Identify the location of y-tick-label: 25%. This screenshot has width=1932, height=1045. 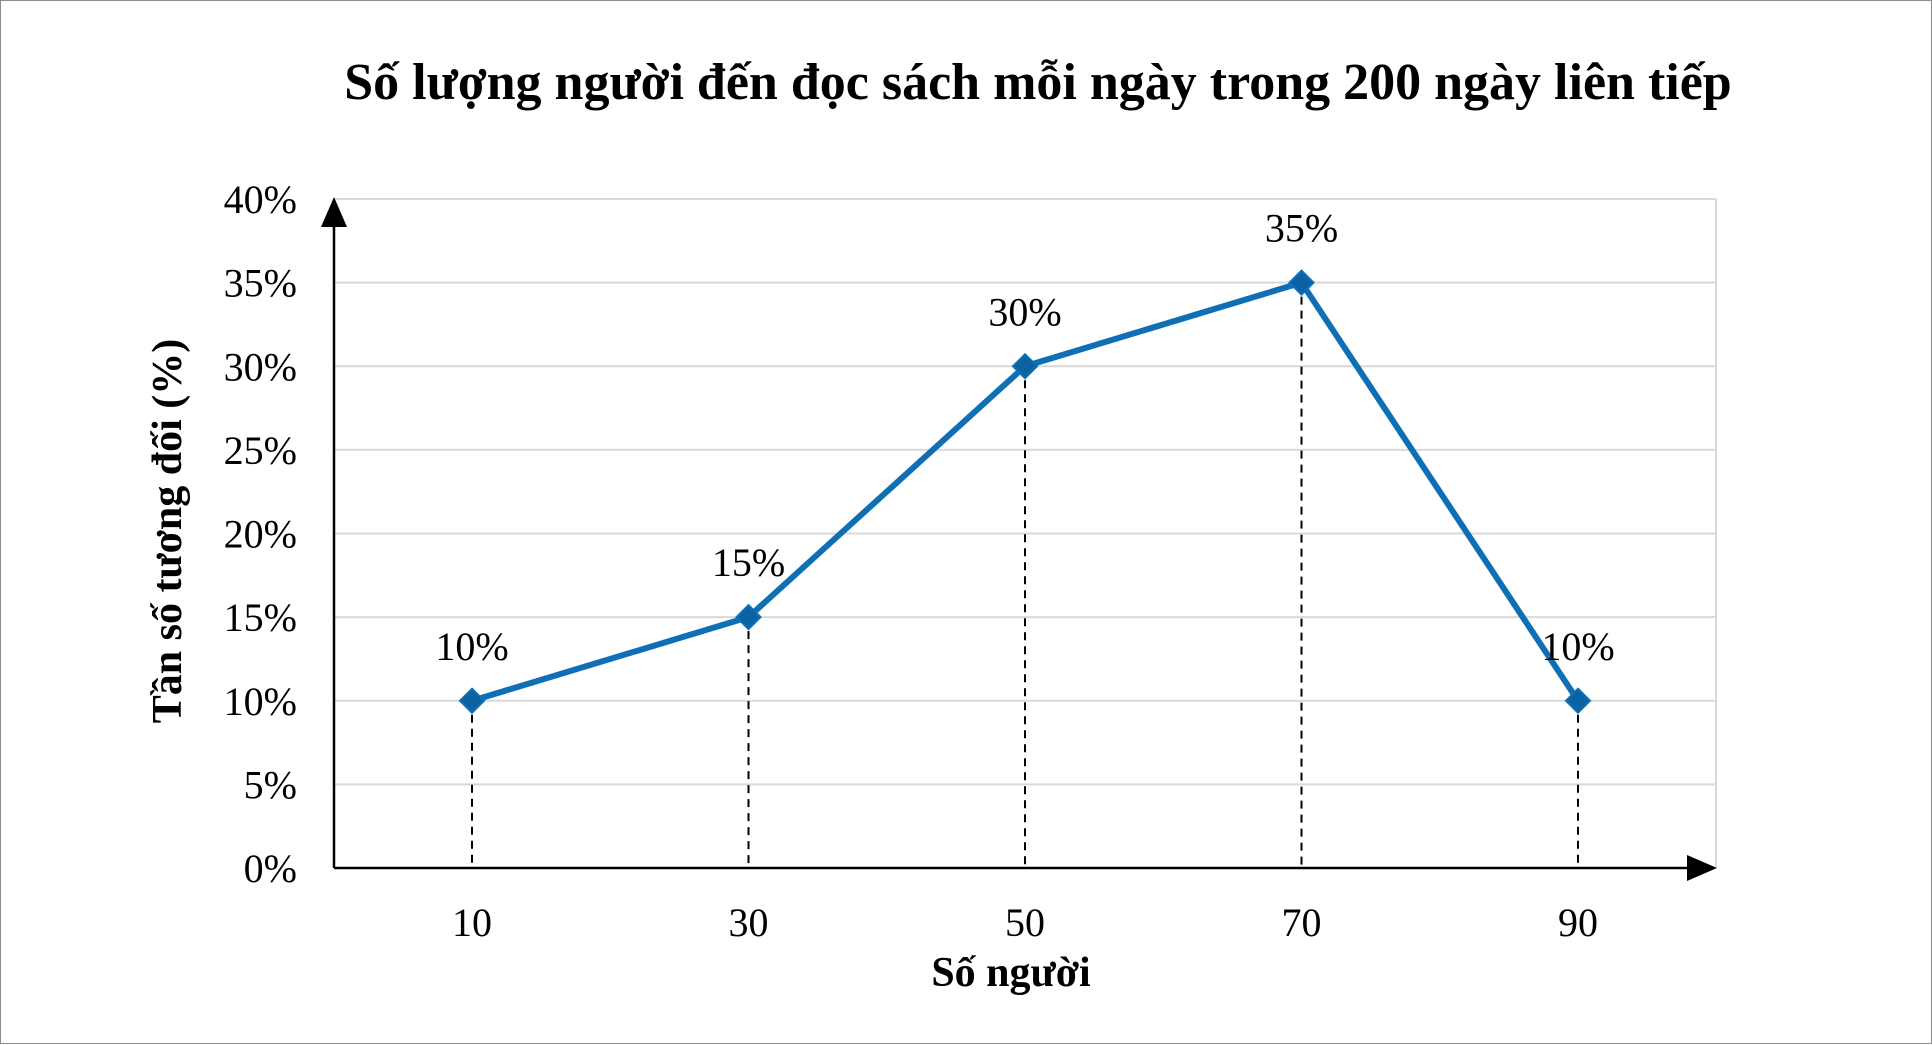
(260, 450).